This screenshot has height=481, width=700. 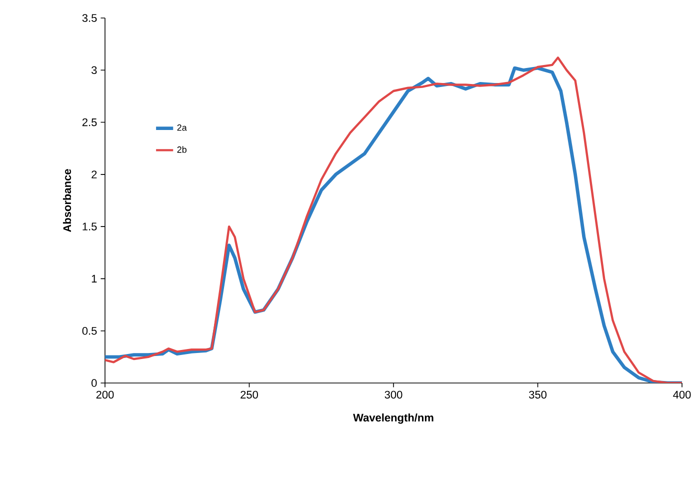 I want to click on y-tick-label: 0.5, so click(x=89, y=330).